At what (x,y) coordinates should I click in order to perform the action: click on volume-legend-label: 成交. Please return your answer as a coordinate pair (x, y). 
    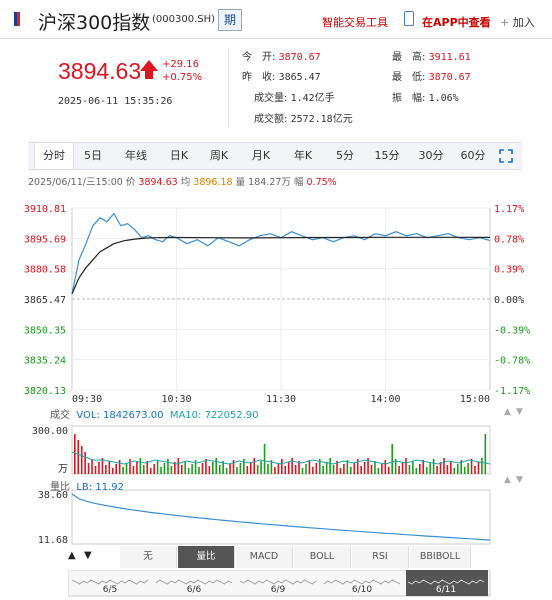
    Looking at the image, I should click on (60, 415).